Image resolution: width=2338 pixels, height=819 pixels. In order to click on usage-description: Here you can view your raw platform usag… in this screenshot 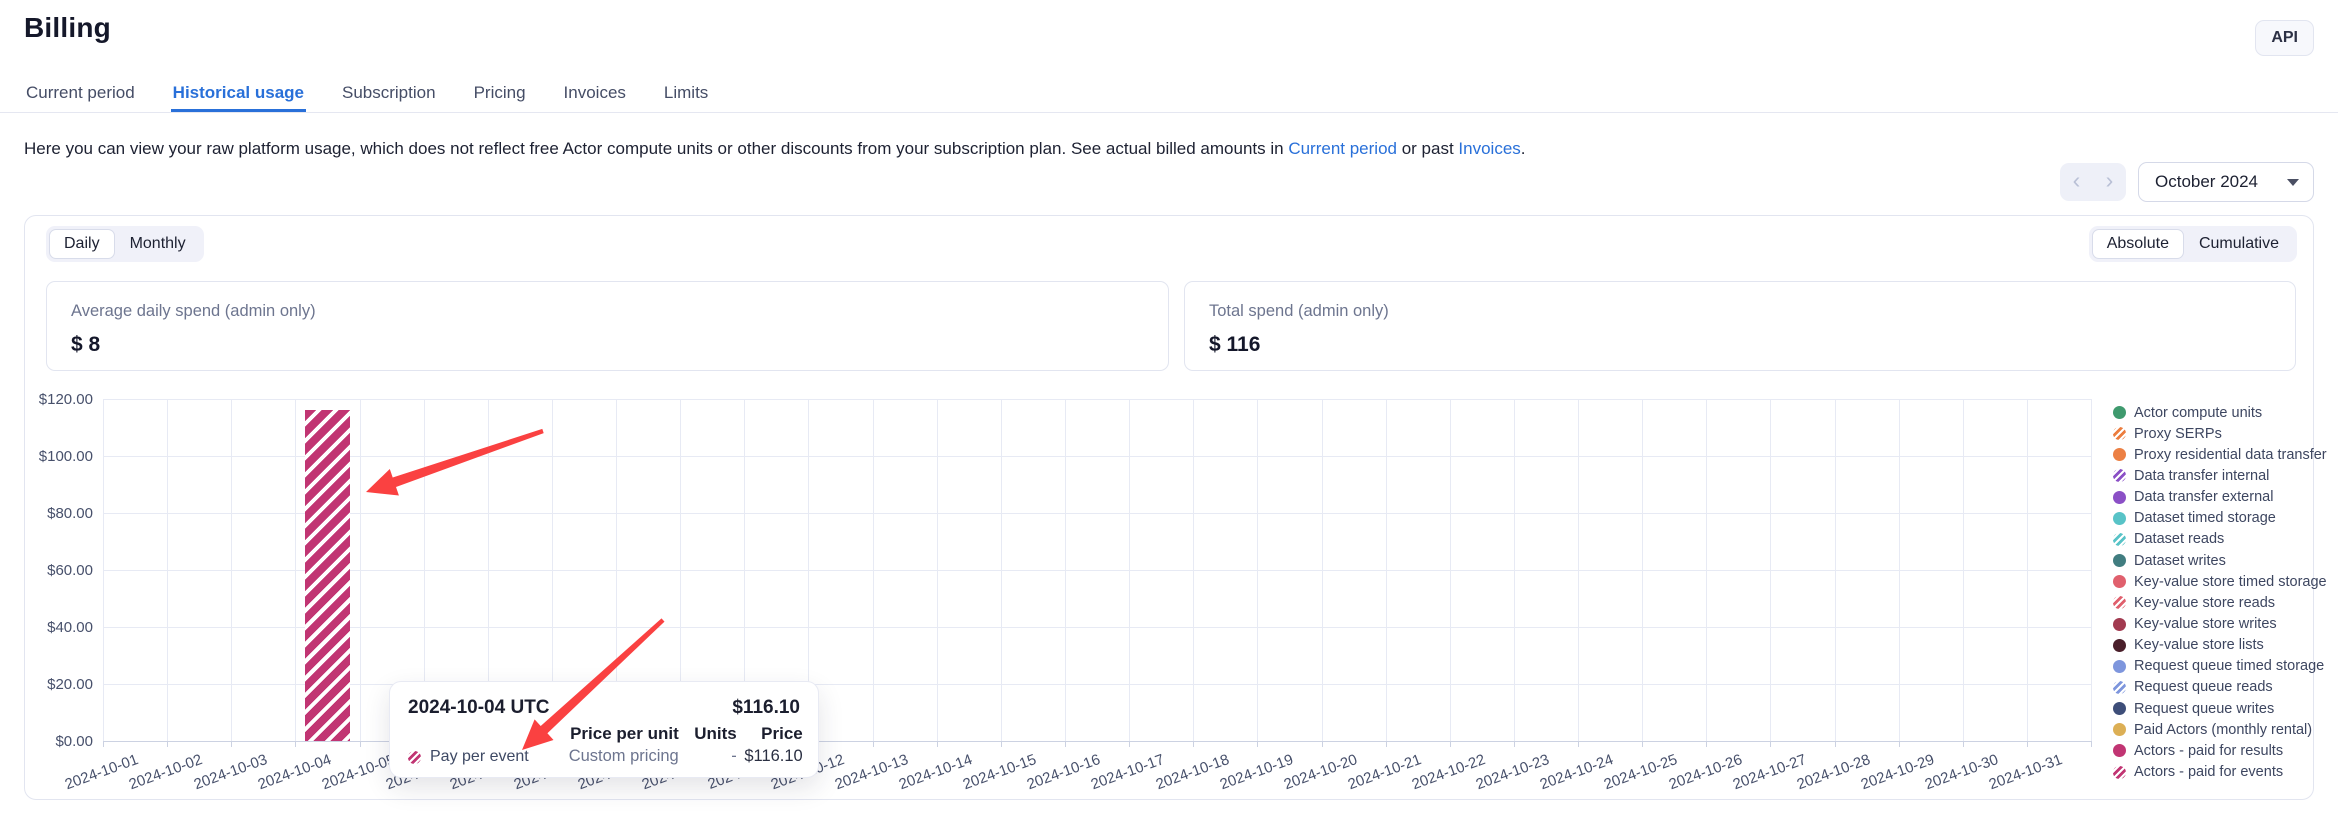, I will do `click(775, 149)`.